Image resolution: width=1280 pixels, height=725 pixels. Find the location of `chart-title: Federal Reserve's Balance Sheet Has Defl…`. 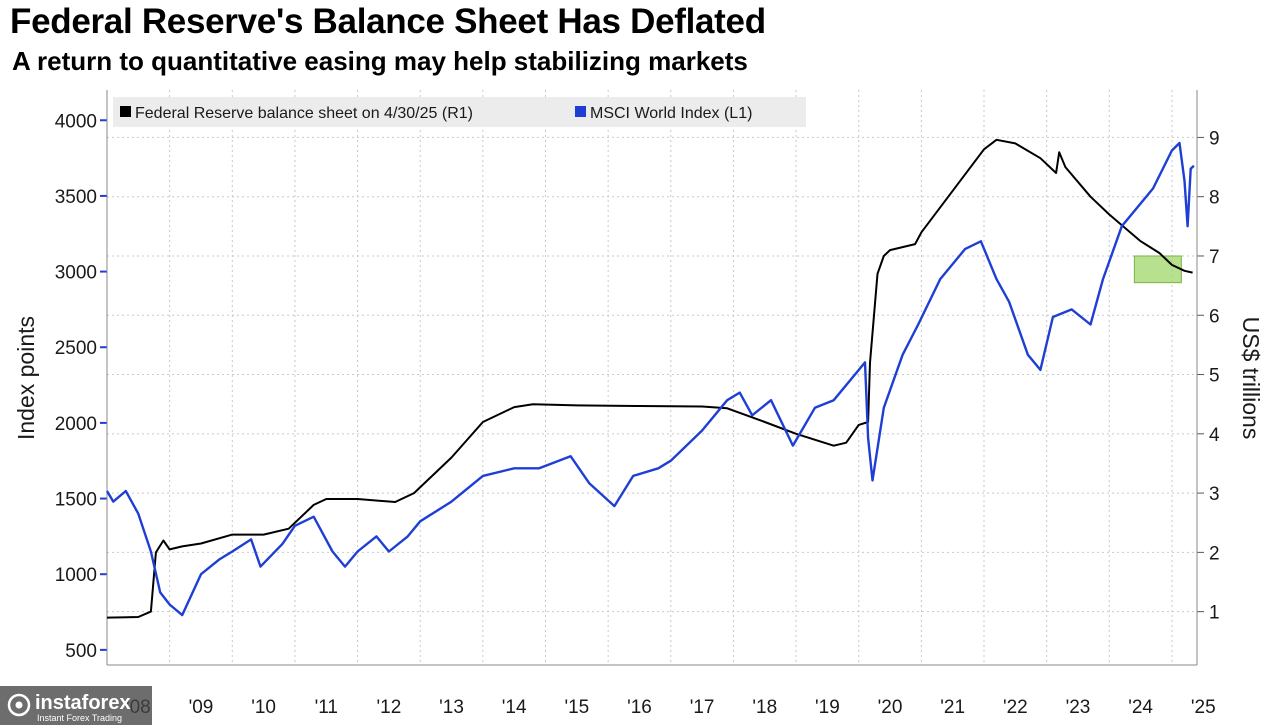

chart-title: Federal Reserve's Balance Sheet Has Defl… is located at coordinates (388, 21).